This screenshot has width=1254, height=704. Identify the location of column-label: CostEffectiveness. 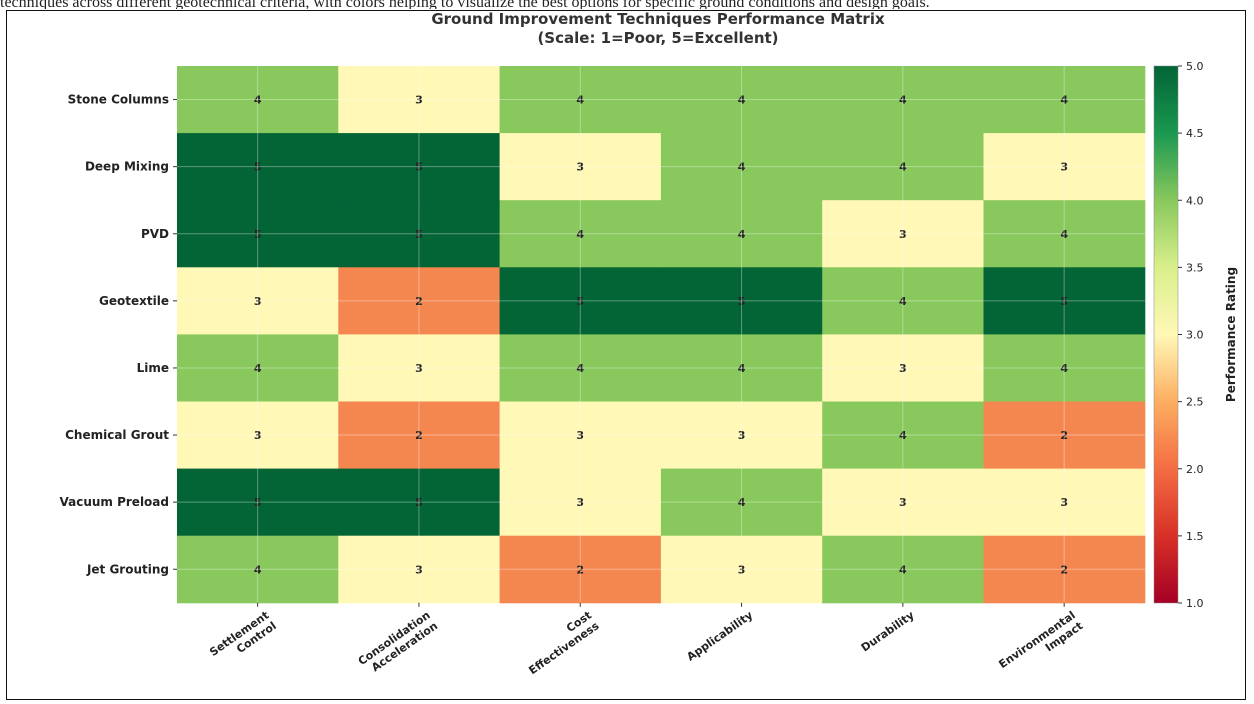
(560, 642).